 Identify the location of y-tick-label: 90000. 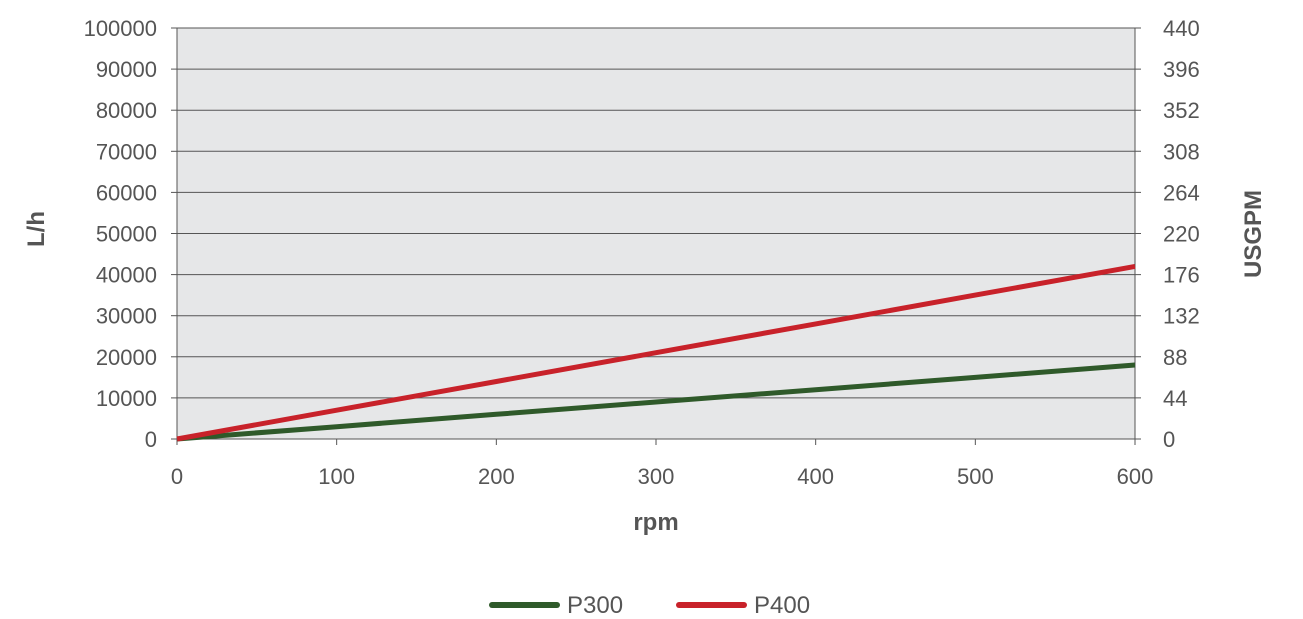
(126, 69).